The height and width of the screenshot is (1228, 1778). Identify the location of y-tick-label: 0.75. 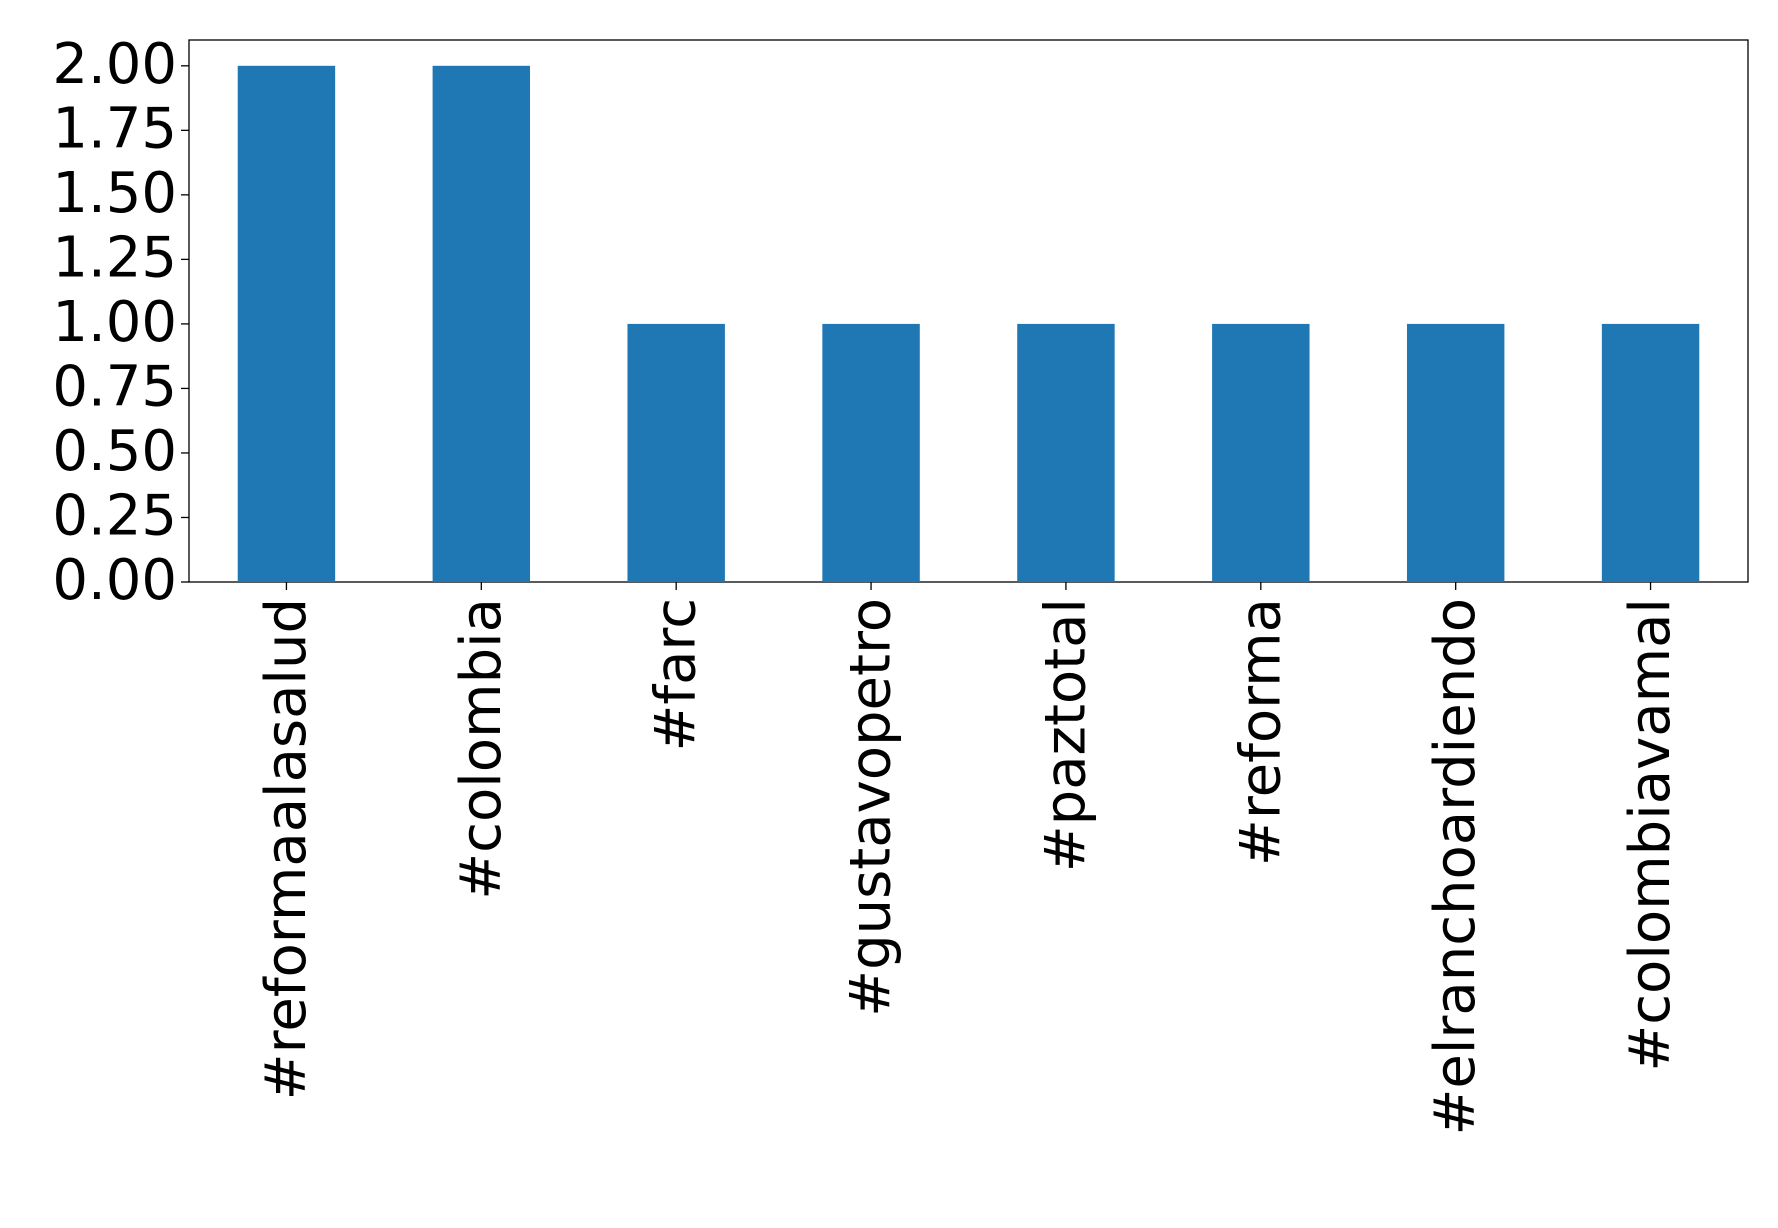
(114, 387).